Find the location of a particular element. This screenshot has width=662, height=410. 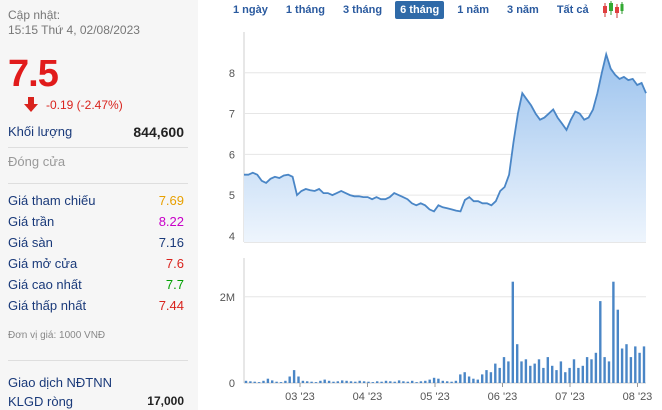

volume-row: Khối lượng 844,600 is located at coordinates (96, 132).